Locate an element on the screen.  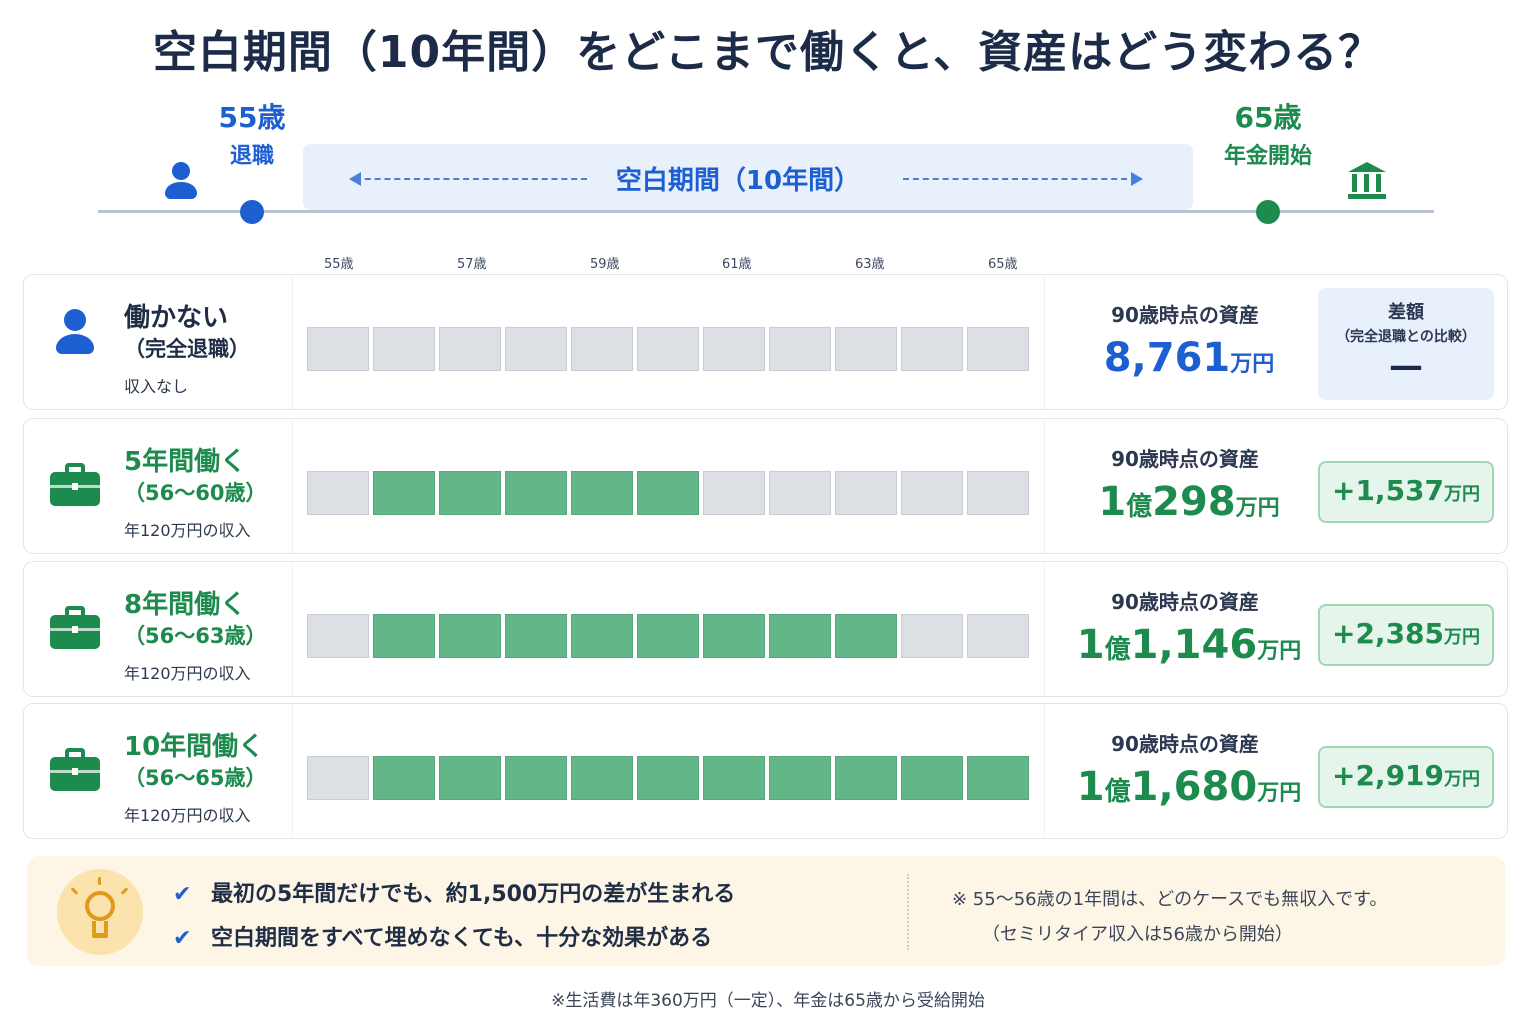
case-note: 年120万円の収入 is located at coordinates (187, 815).